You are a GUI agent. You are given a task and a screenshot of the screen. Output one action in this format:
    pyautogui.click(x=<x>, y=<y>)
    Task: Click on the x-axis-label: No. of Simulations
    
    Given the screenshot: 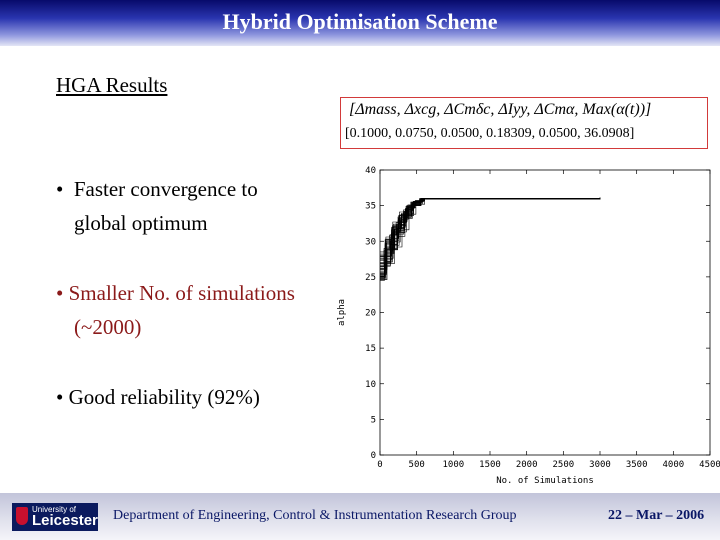 What is the action you would take?
    pyautogui.click(x=545, y=481)
    